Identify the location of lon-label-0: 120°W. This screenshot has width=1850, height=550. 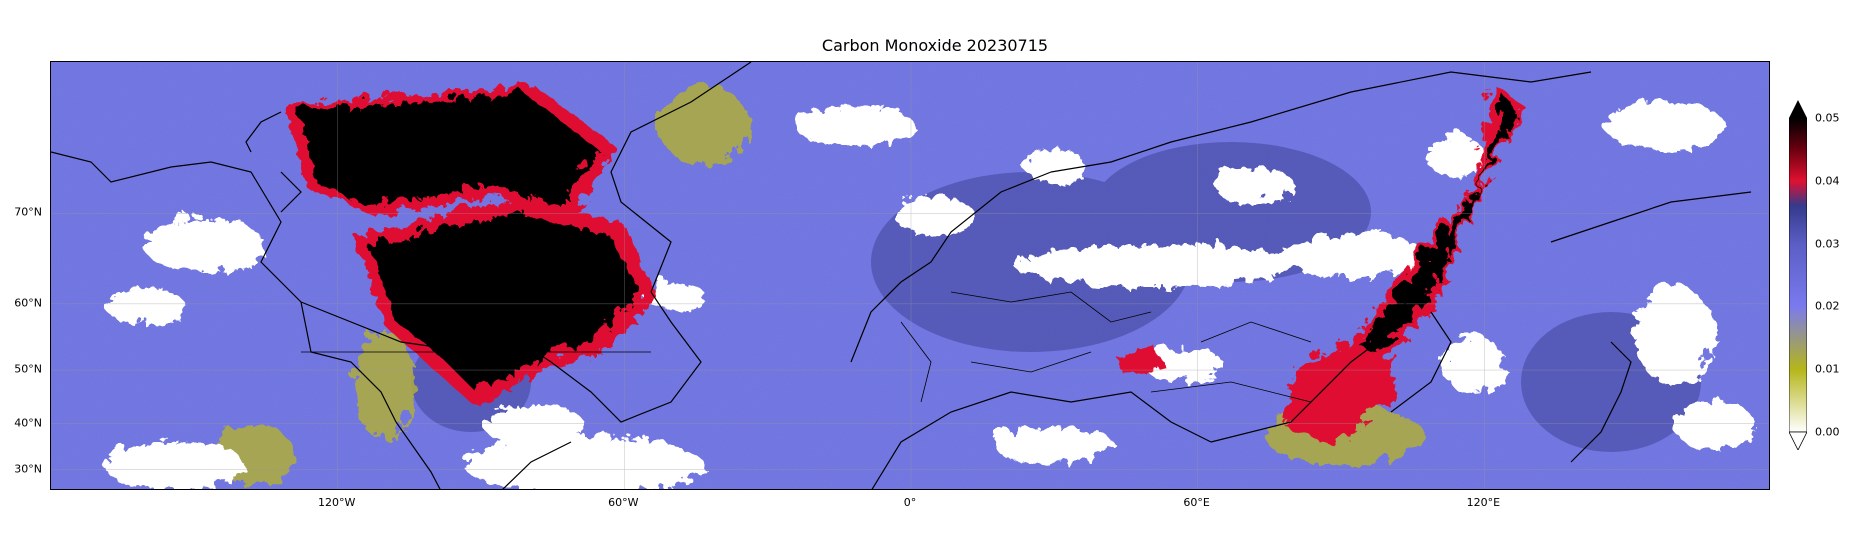
(336, 502).